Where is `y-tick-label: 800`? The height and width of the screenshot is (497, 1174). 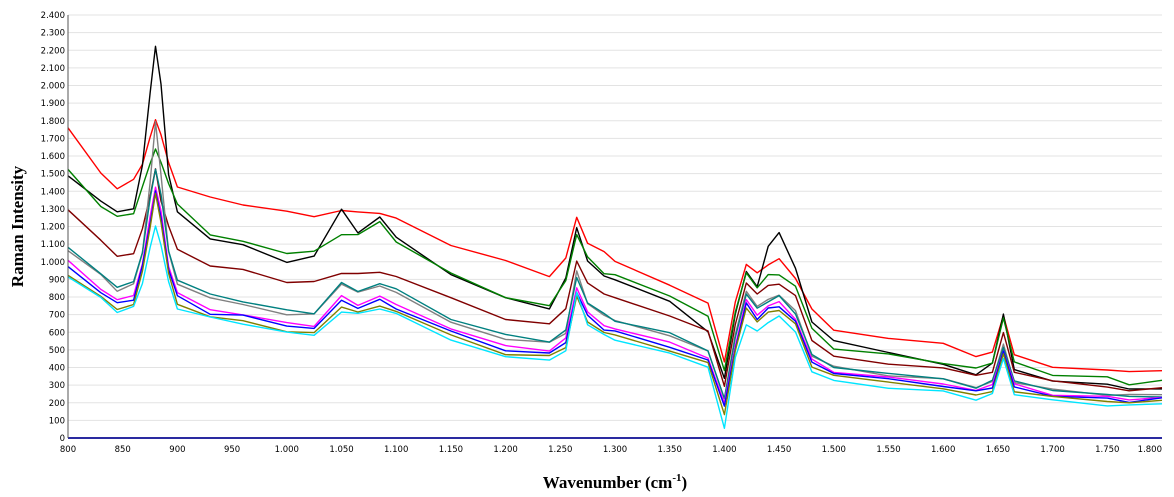
y-tick-label: 800 is located at coordinates (57, 298).